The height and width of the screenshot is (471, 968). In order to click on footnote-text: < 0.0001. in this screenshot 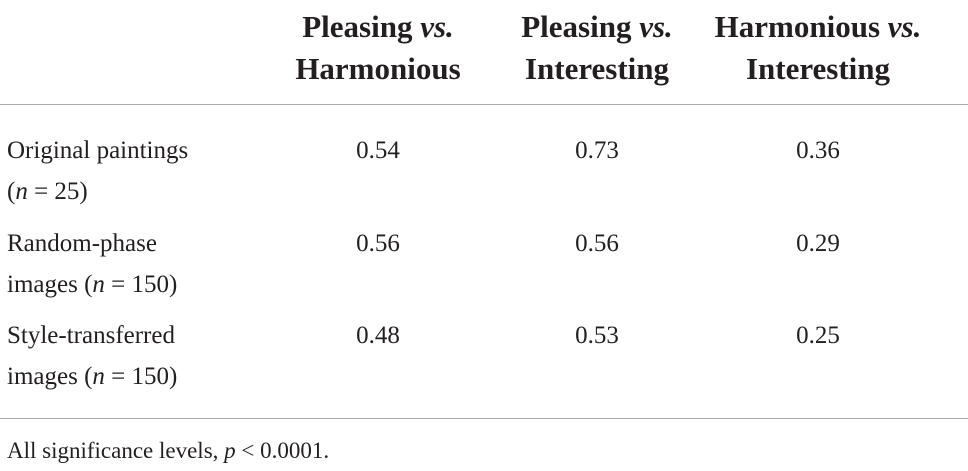, I will do `click(282, 450)`.